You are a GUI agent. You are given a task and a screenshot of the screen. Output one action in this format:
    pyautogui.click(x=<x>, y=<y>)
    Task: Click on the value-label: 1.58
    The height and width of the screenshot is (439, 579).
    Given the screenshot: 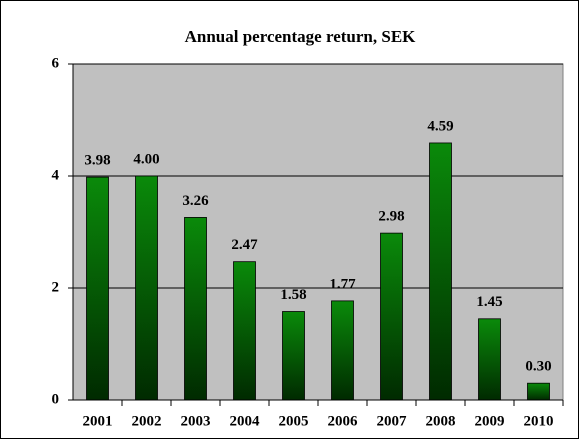 What is the action you would take?
    pyautogui.click(x=293, y=295)
    